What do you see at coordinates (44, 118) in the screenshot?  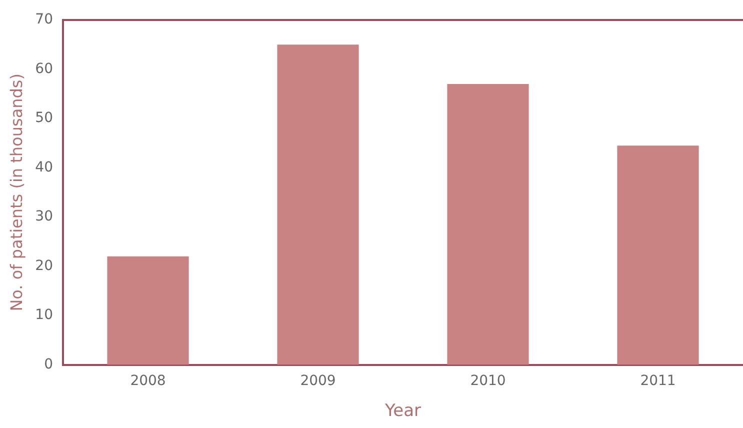 I see `y-tick-label: 50` at bounding box center [44, 118].